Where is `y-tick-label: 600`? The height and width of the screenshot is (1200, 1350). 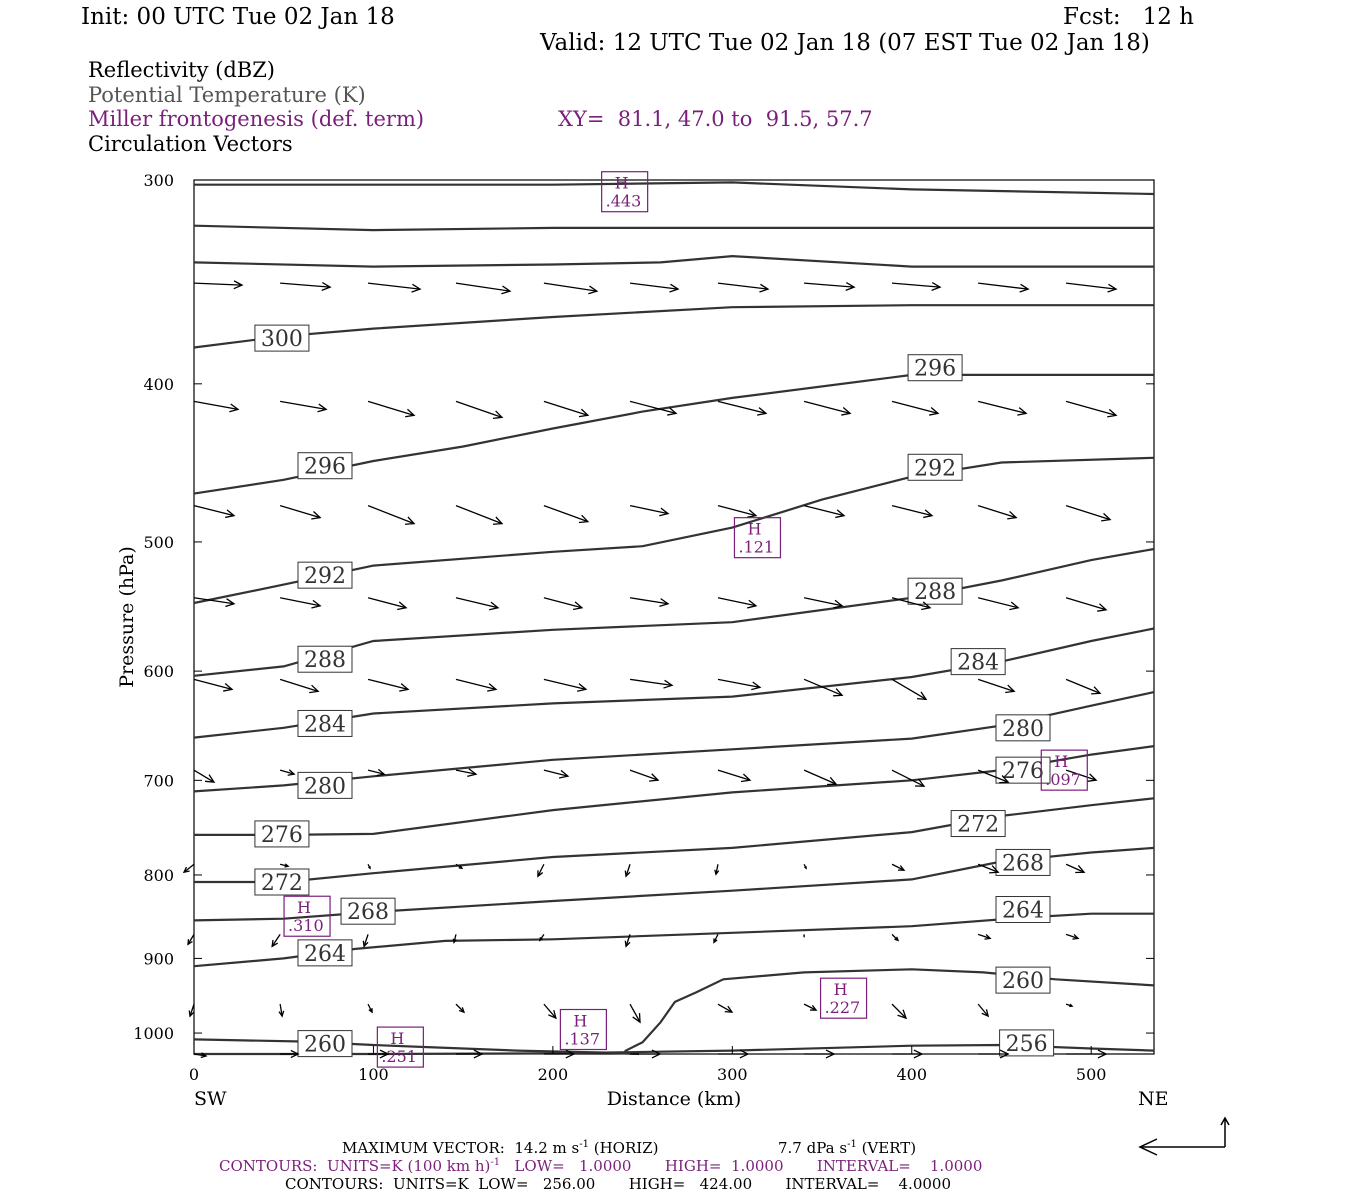
y-tick-label: 600 is located at coordinates (158, 671).